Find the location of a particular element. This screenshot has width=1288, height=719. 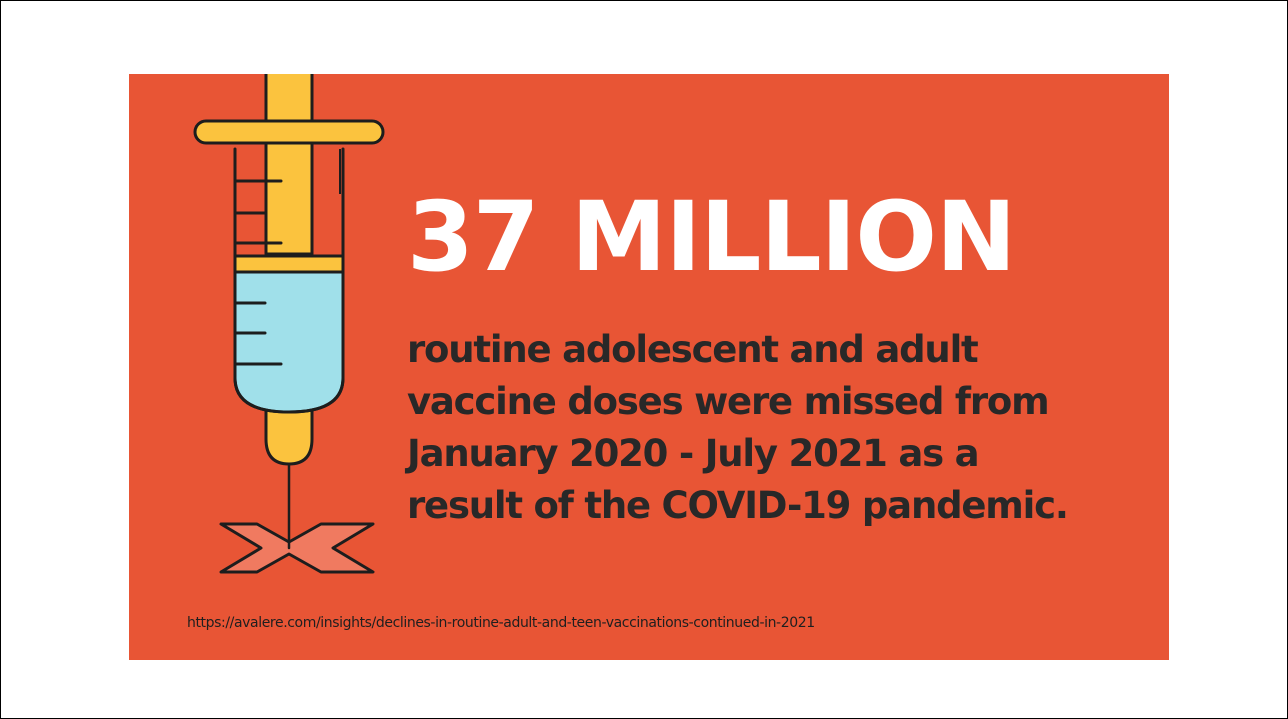

stat-description-line: January 2020 - July 2021 as a is located at coordinates (693, 453).